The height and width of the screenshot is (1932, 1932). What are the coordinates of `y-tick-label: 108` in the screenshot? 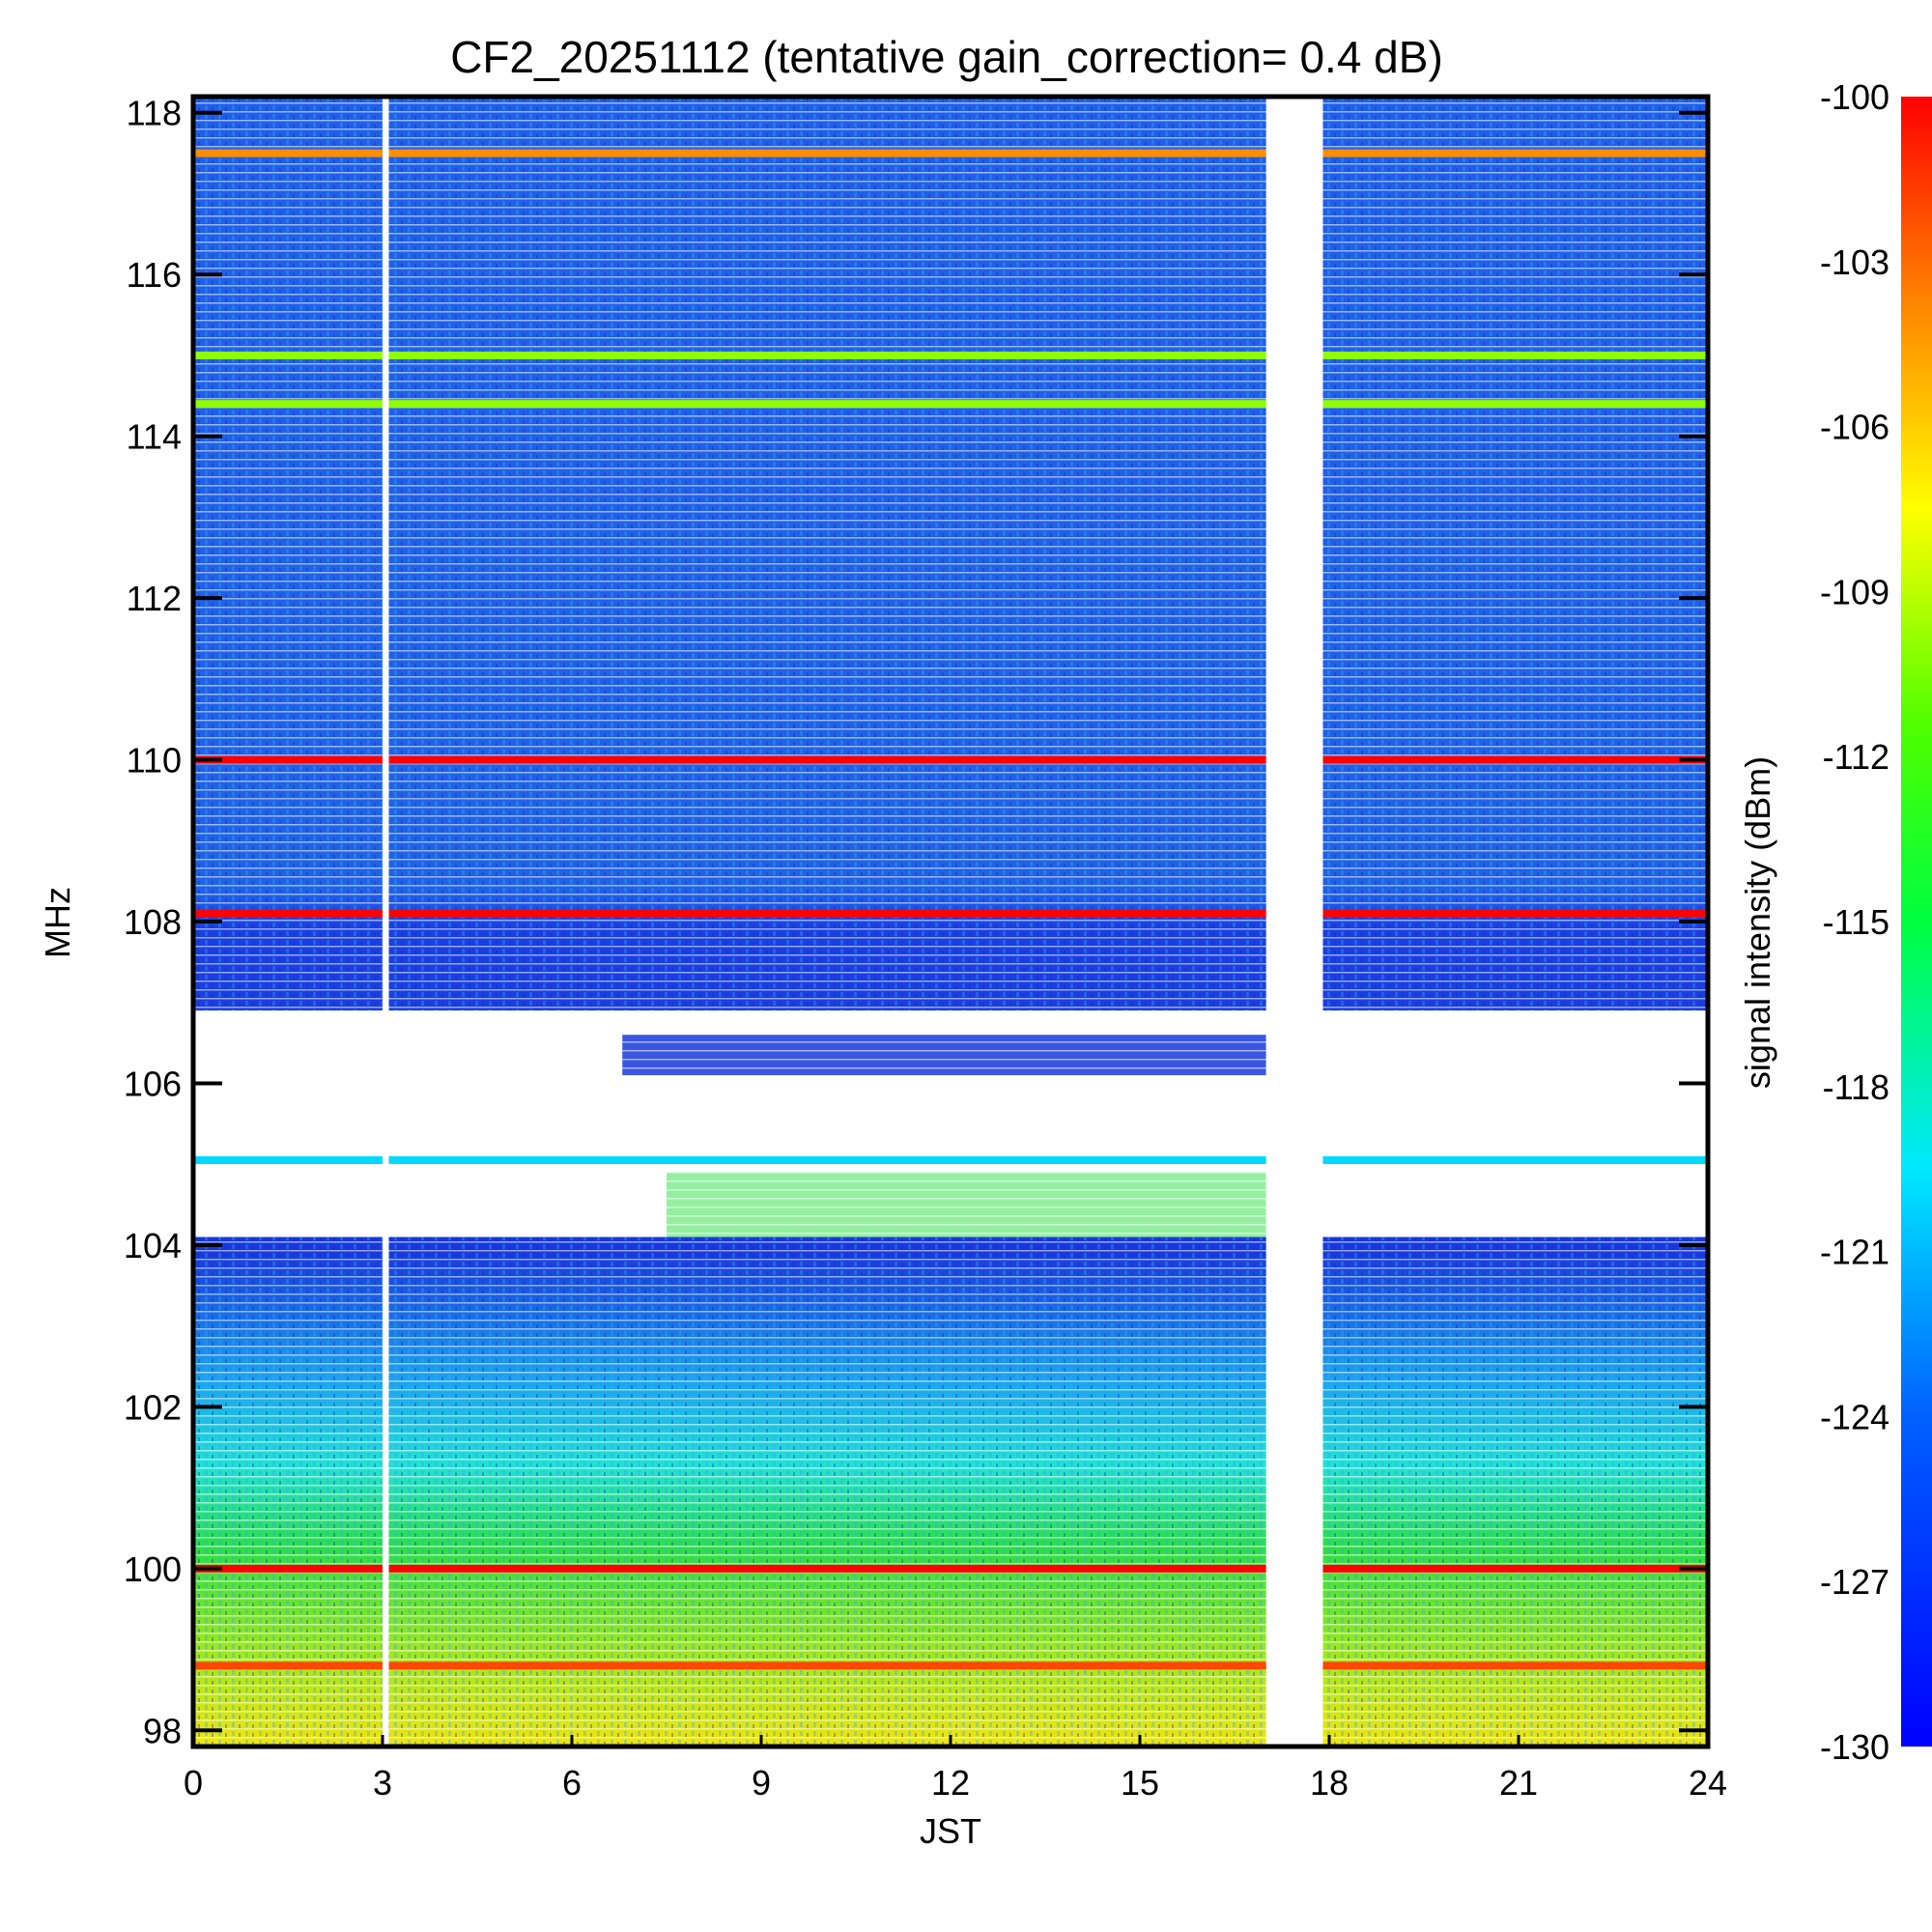 It's located at (153, 922).